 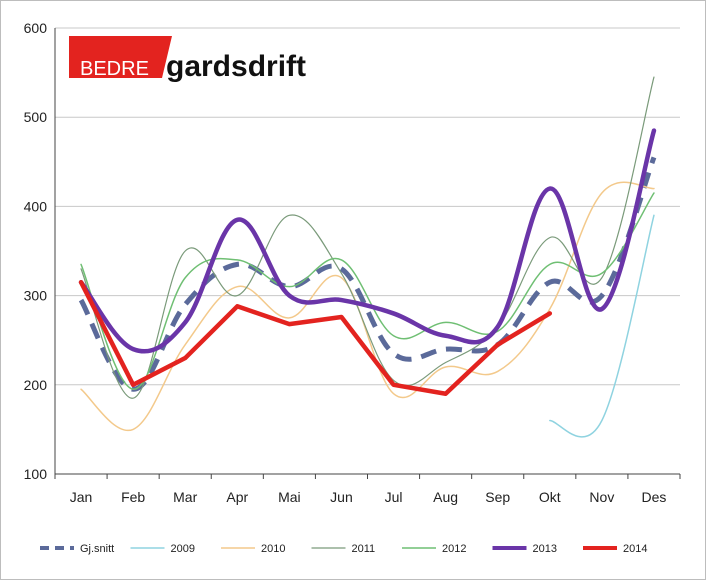 What do you see at coordinates (364, 549) in the screenshot?
I see `legend-label: 2011` at bounding box center [364, 549].